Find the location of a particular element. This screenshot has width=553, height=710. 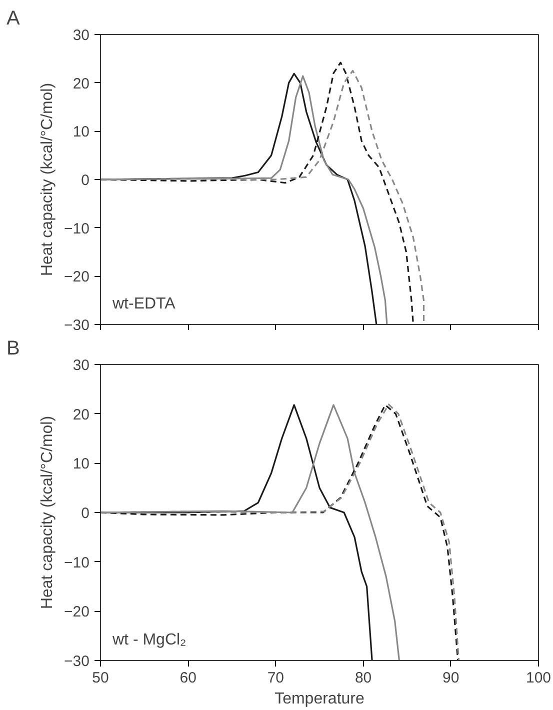

annotation: wt - MgCl₂ is located at coordinates (149, 640).